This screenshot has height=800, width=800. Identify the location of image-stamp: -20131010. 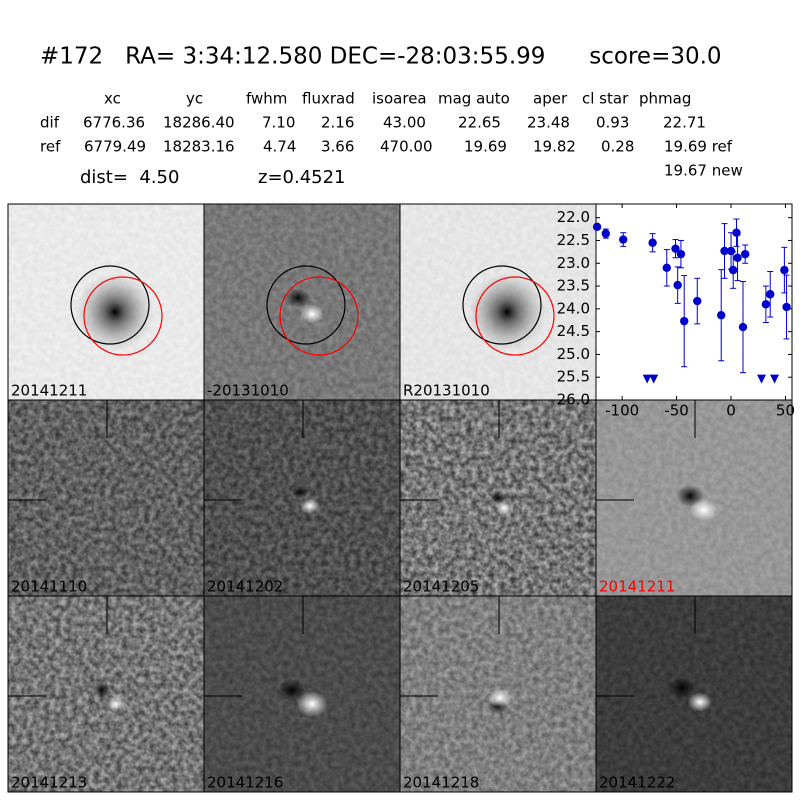
(302, 302).